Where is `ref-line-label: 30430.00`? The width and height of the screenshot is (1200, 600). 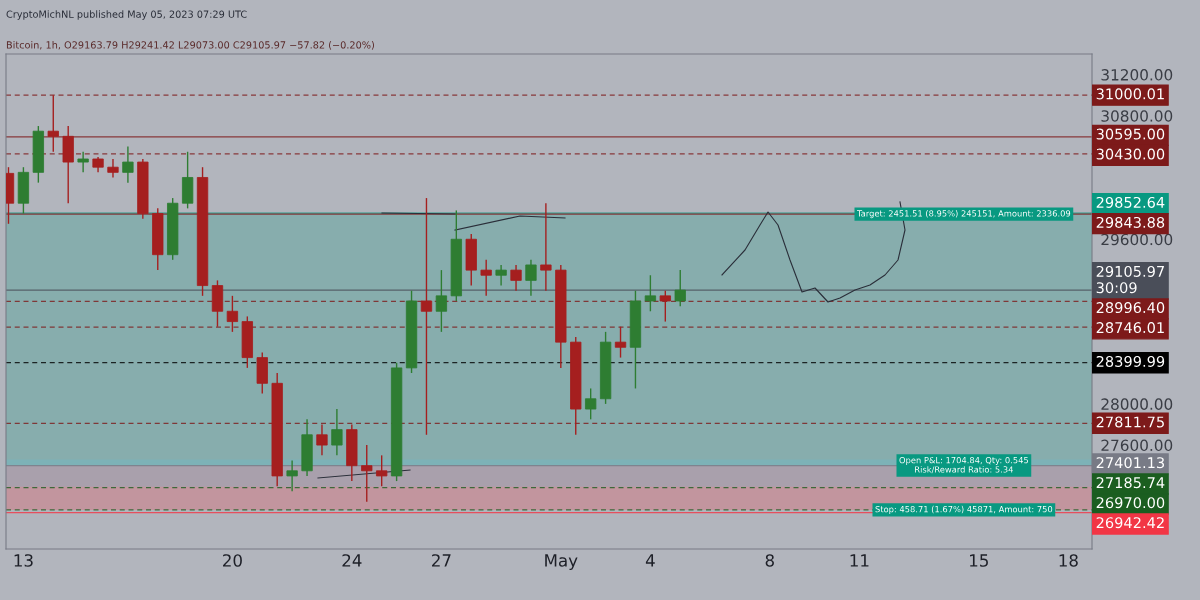
ref-line-label: 30430.00 is located at coordinates (1130, 154).